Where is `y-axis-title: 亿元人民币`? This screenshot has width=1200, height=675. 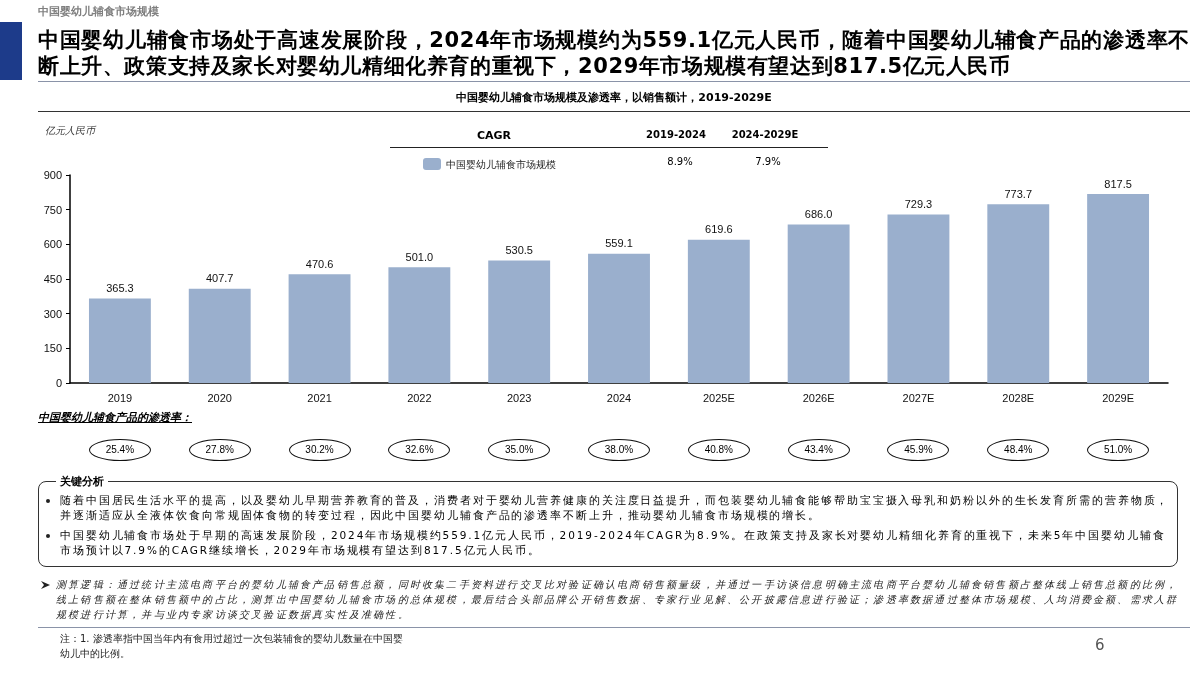 y-axis-title: 亿元人民币 is located at coordinates (71, 130).